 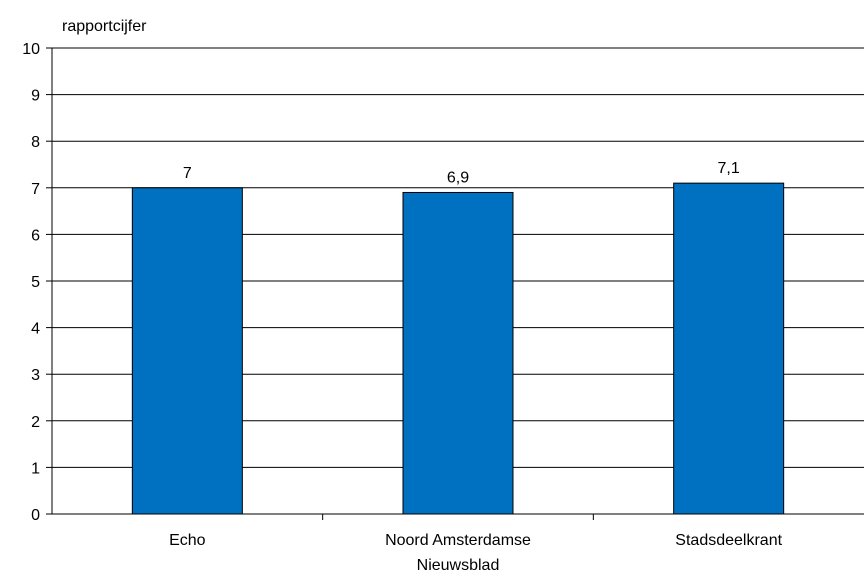 What do you see at coordinates (35, 235) in the screenshot?
I see `y-tick-label: 6` at bounding box center [35, 235].